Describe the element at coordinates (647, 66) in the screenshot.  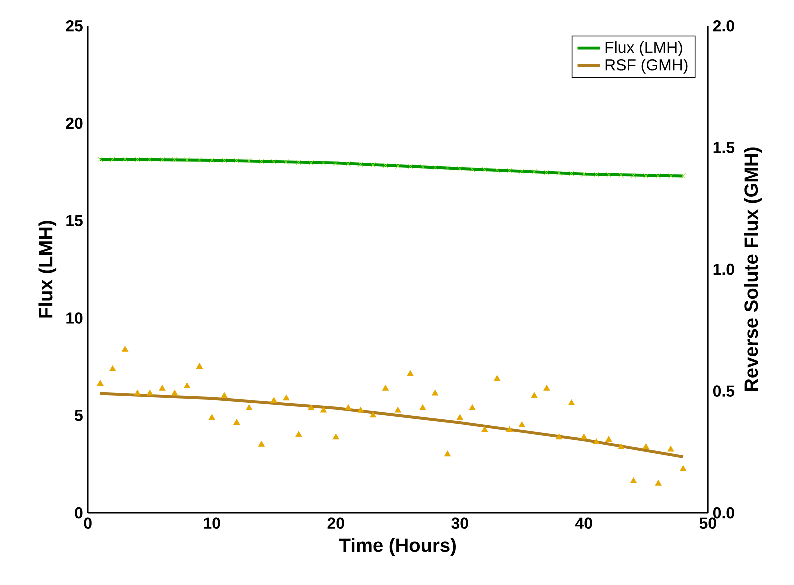
I see `legend-label: RSF (GMH)` at that location.